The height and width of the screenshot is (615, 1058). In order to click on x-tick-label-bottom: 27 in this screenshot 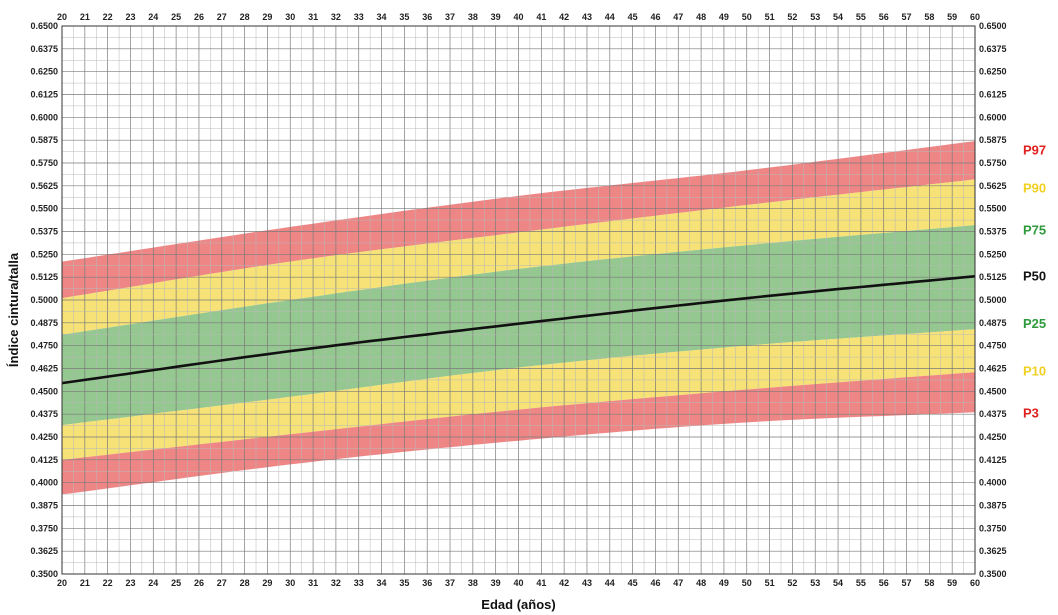, I will do `click(222, 583)`.